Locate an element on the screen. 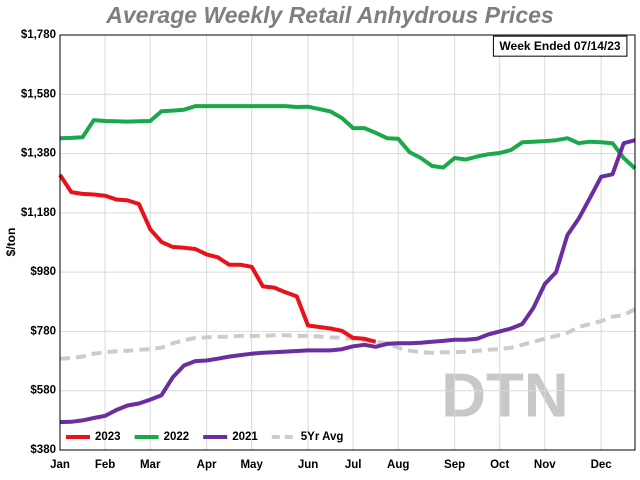  x-tick-label: Apr is located at coordinates (207, 465).